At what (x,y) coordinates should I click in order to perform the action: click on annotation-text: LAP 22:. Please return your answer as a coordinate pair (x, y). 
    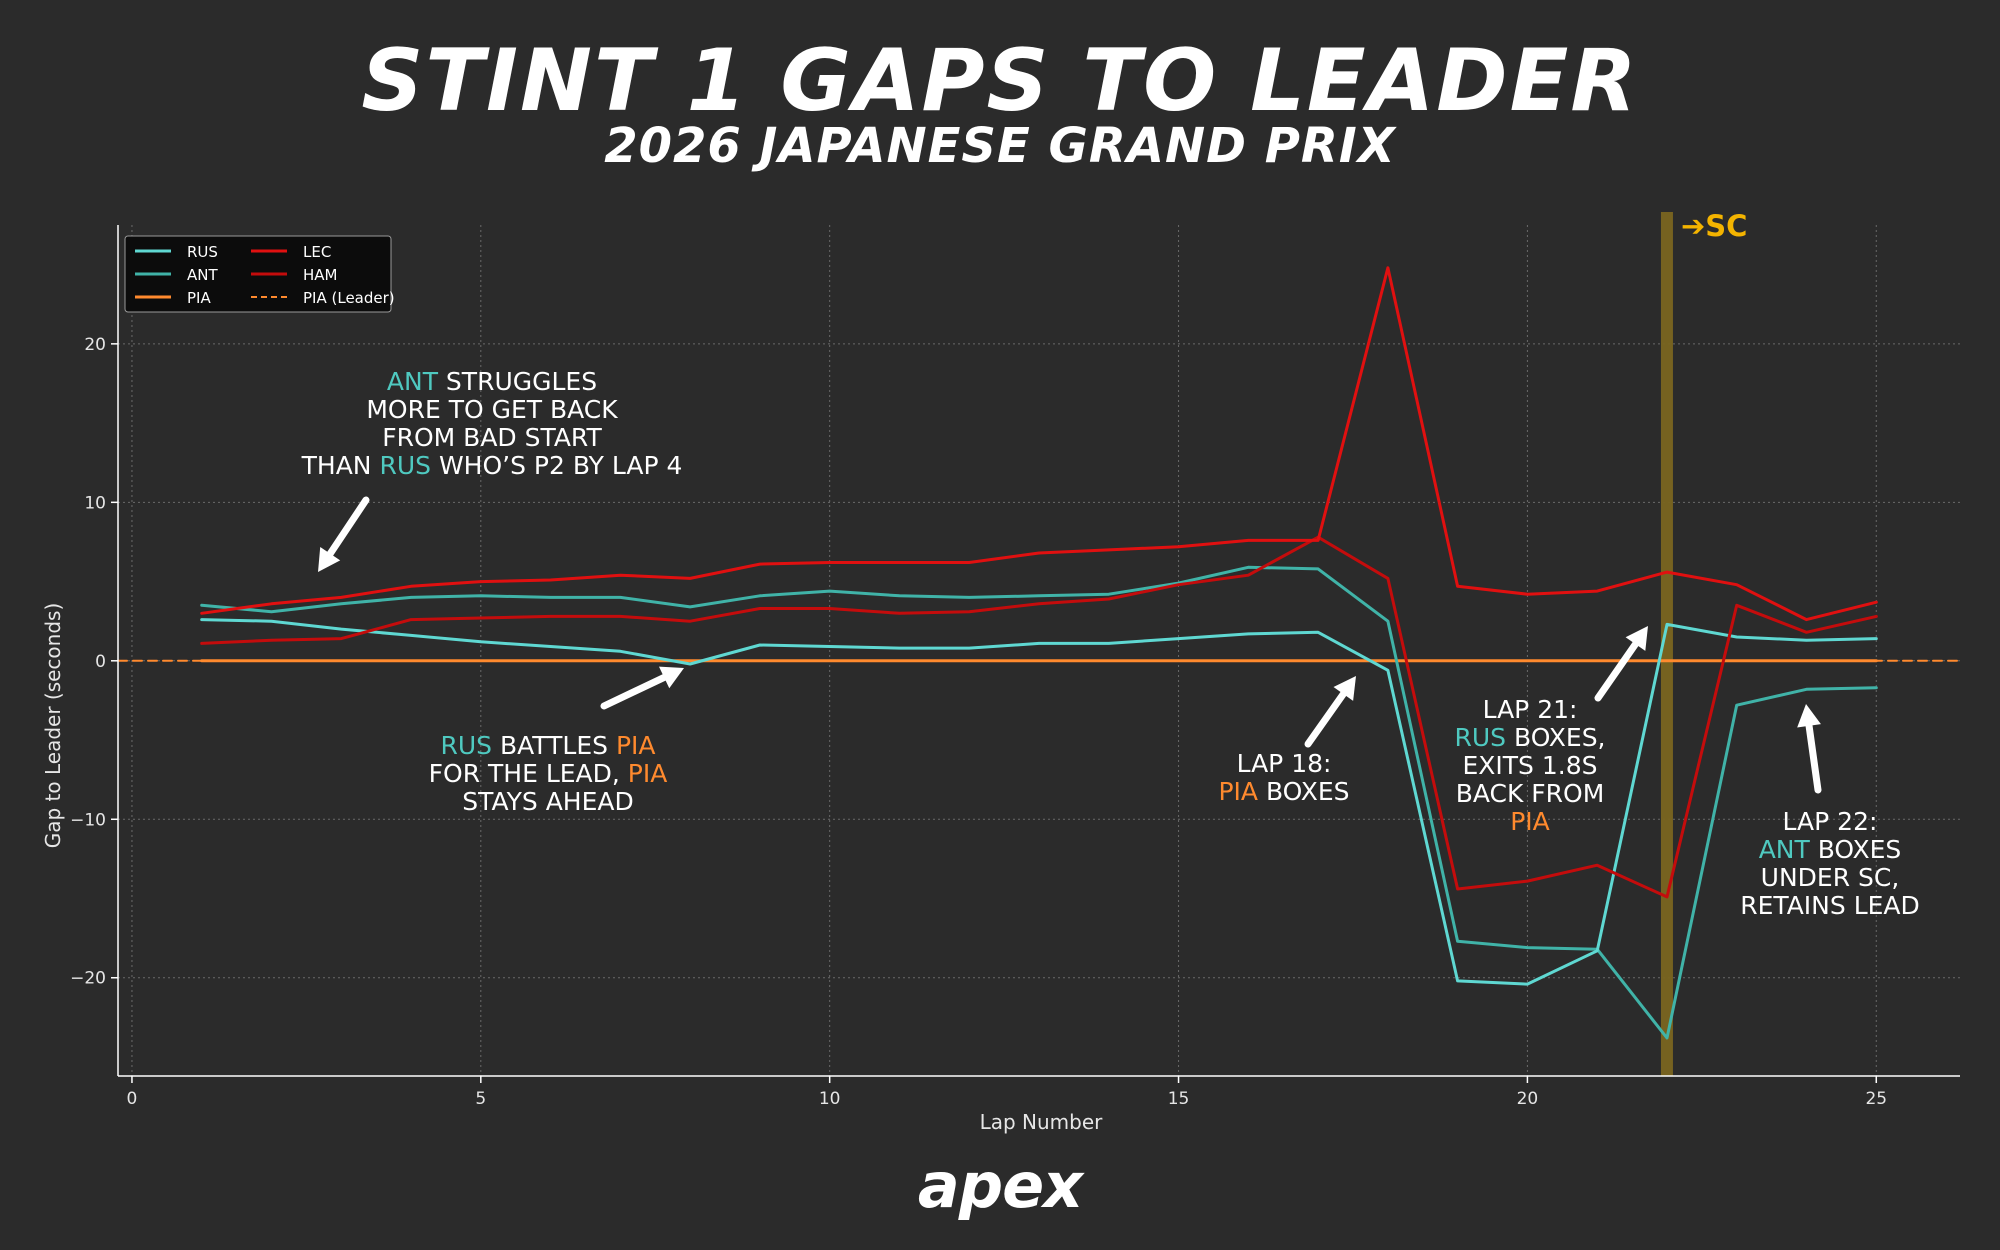
    Looking at the image, I should click on (1830, 821).